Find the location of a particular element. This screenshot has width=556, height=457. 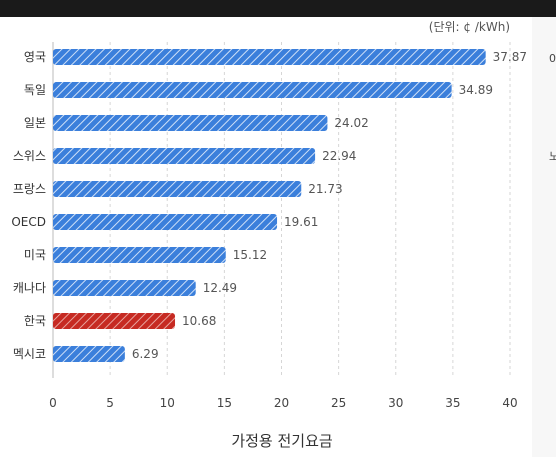

value-label: 22.94 is located at coordinates (339, 156).